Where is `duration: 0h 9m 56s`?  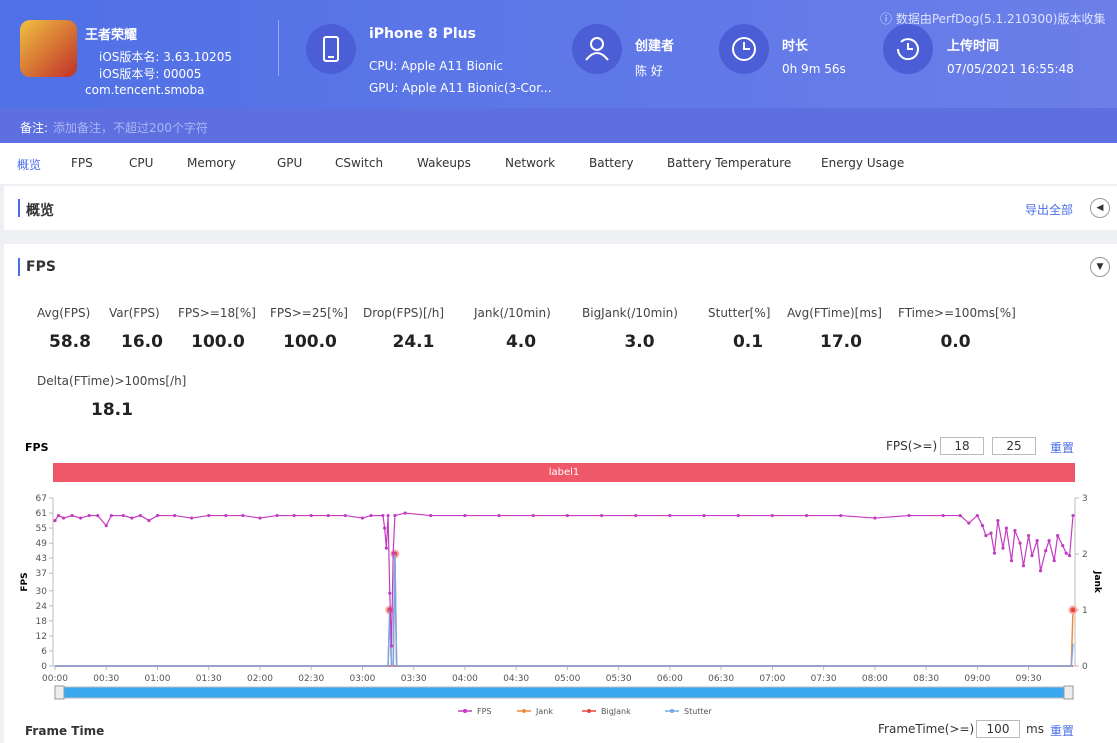
duration: 0h 9m 56s is located at coordinates (814, 69).